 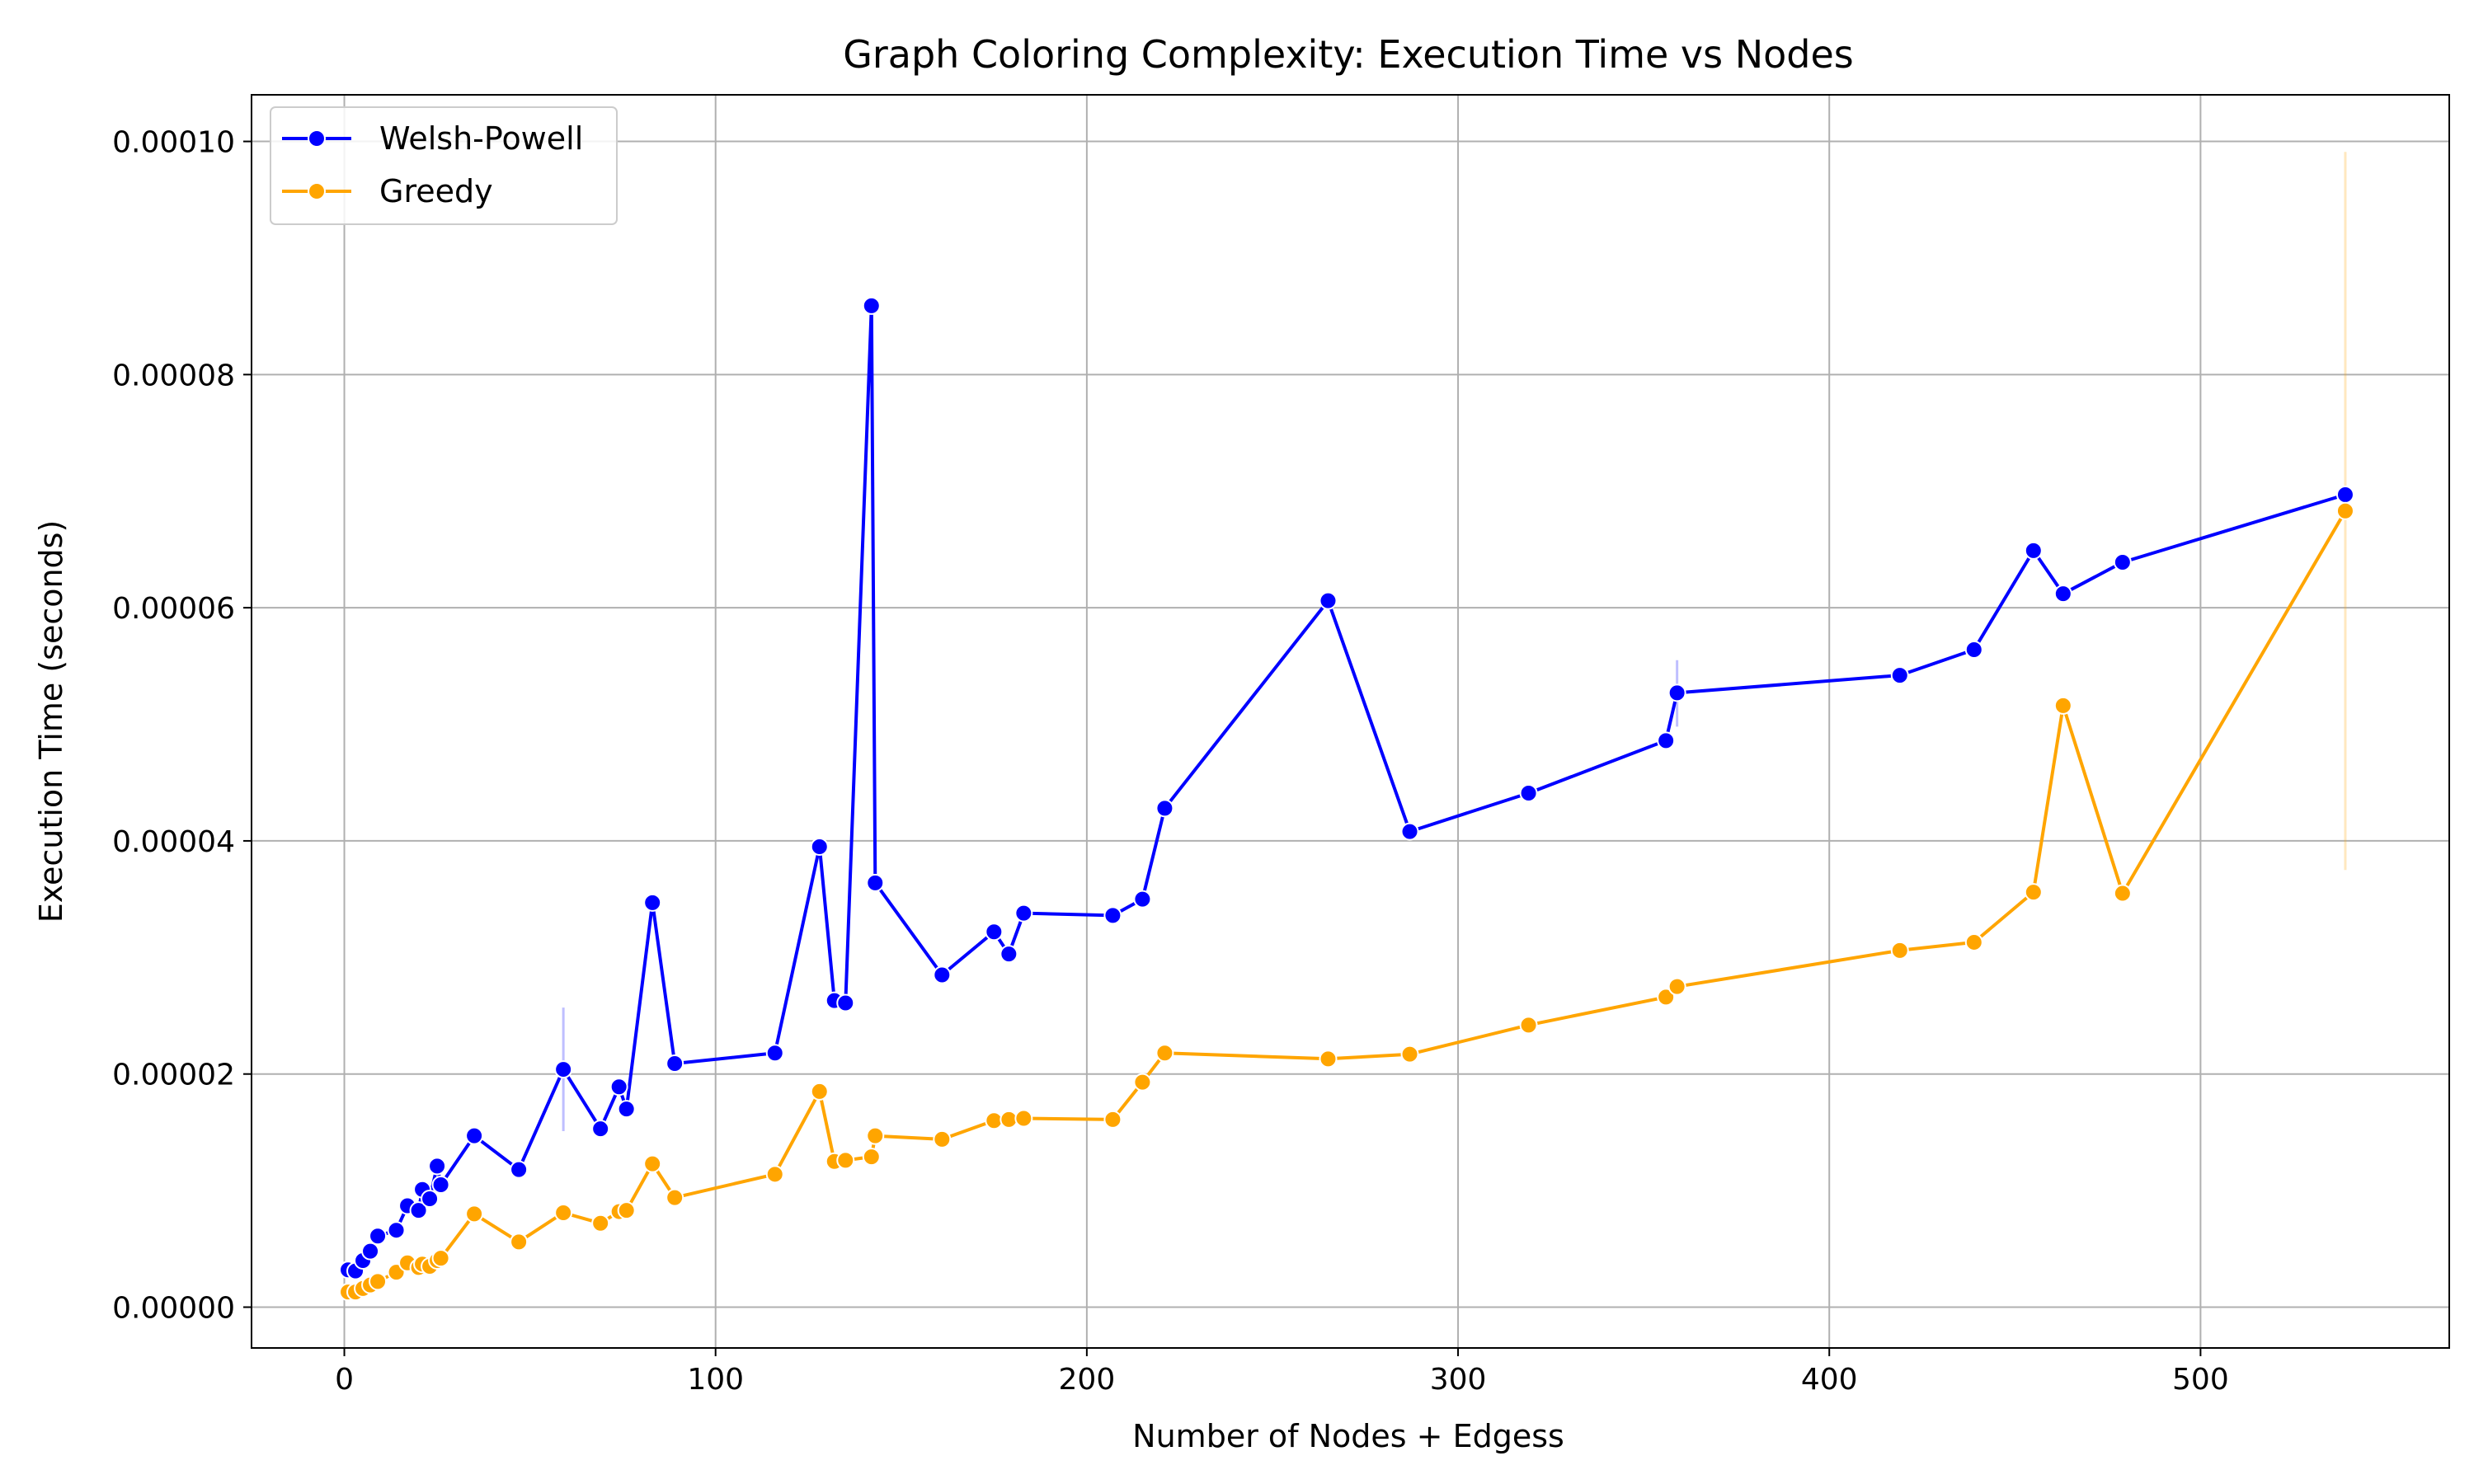 I want to click on y-axis-label: Execution Time (seconds), so click(x=51, y=721).